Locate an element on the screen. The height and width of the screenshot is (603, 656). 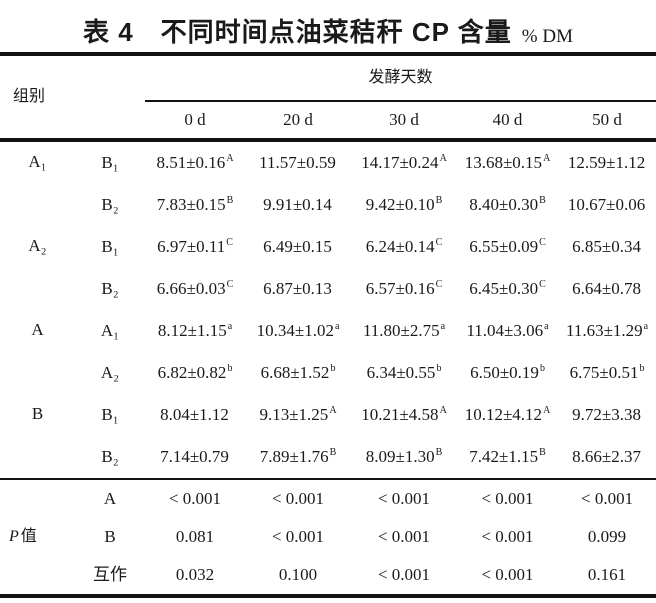
subgroup-cell: A₂ is located at coordinates (110, 372).